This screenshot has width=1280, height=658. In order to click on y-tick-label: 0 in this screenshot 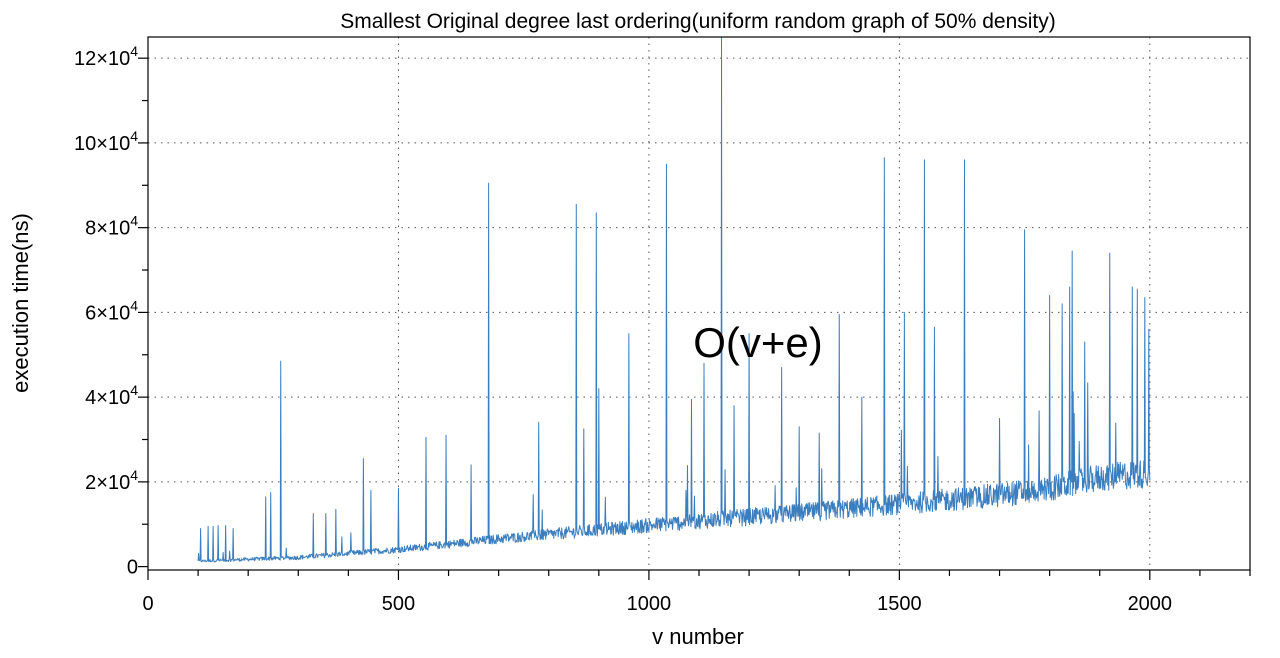, I will do `click(132, 568)`.